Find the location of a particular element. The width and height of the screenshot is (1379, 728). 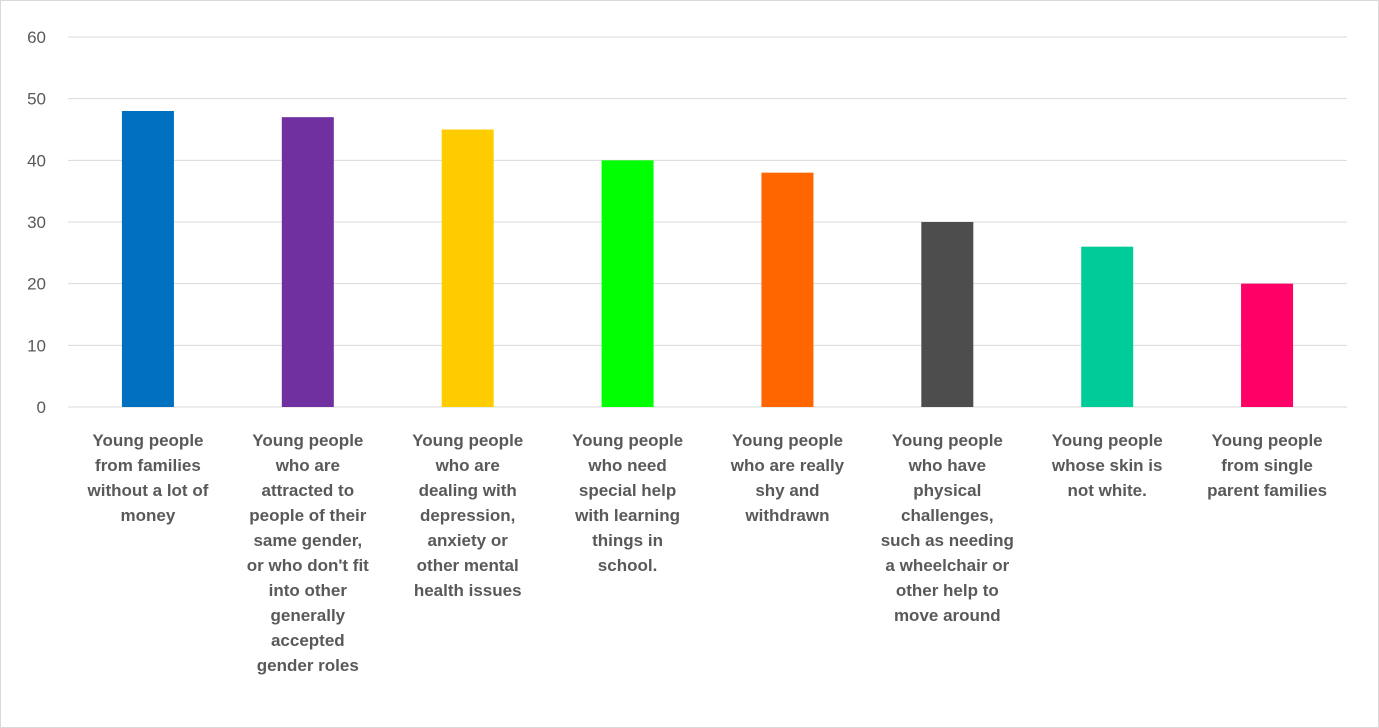

category-label-line: whose skin is is located at coordinates (1107, 465).